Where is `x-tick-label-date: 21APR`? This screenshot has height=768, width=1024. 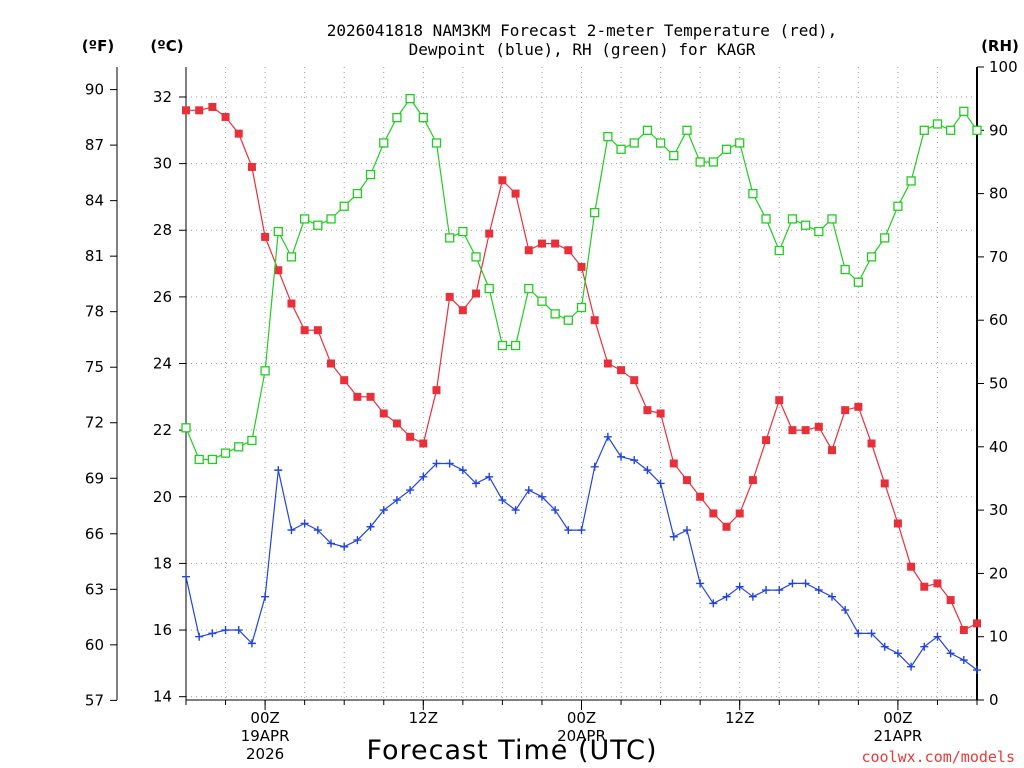 x-tick-label-date: 21APR is located at coordinates (897, 736).